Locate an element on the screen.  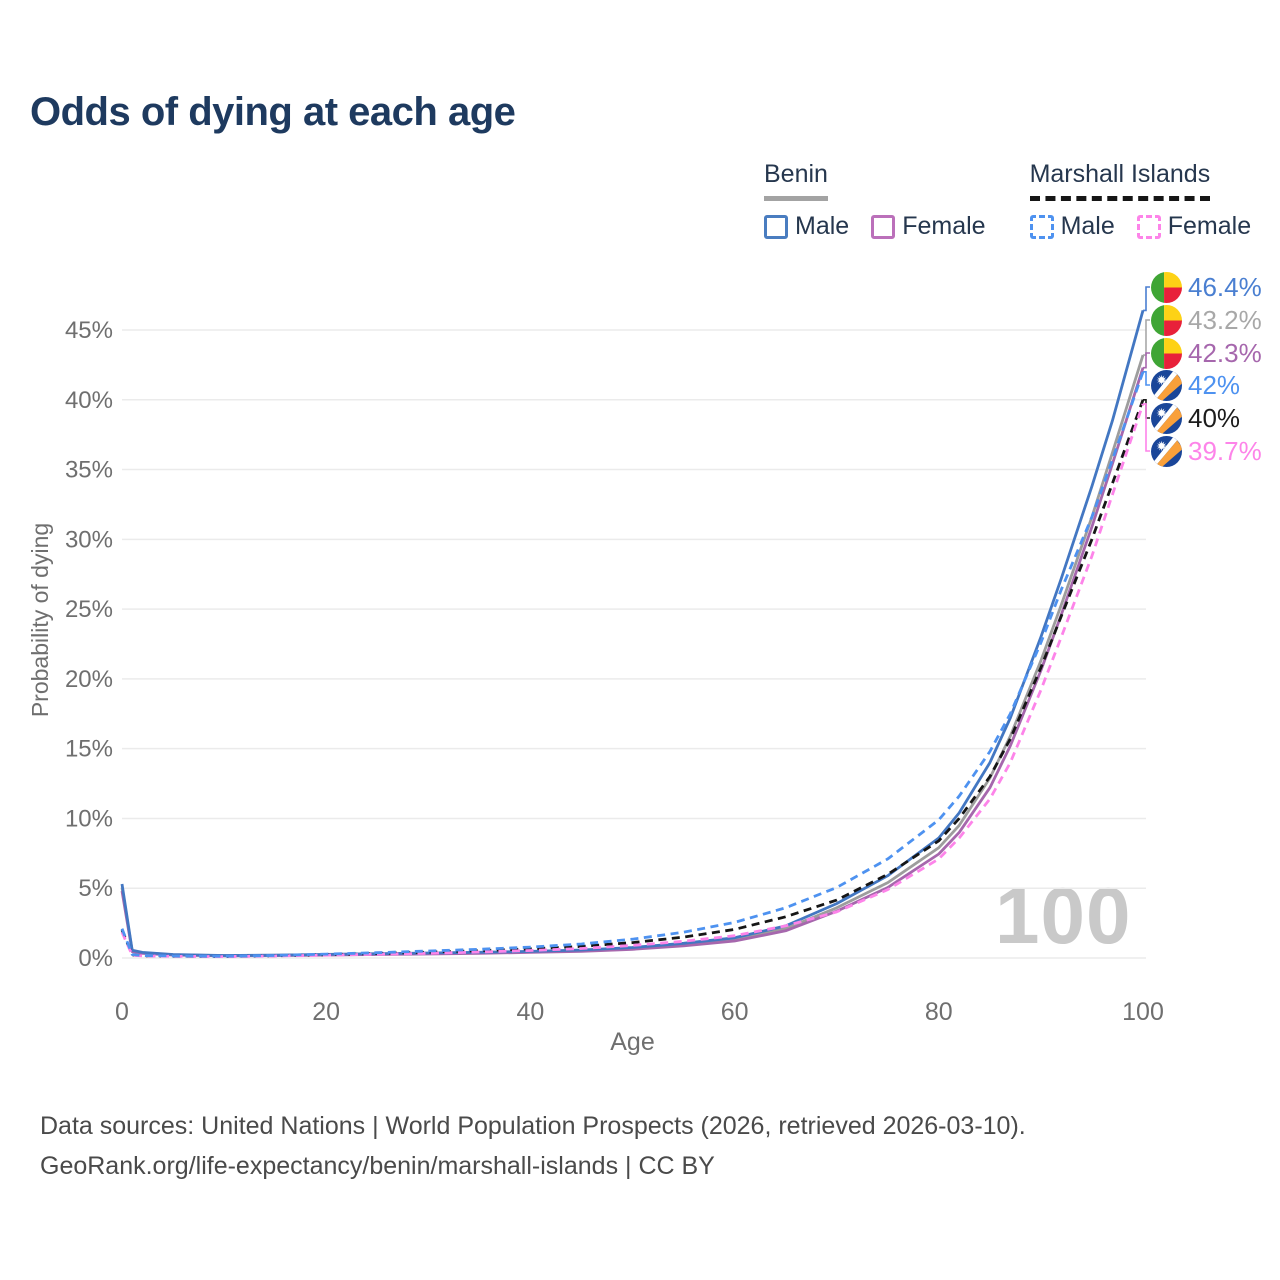
y-axis-title: Probability of dying is located at coordinates (40, 620).